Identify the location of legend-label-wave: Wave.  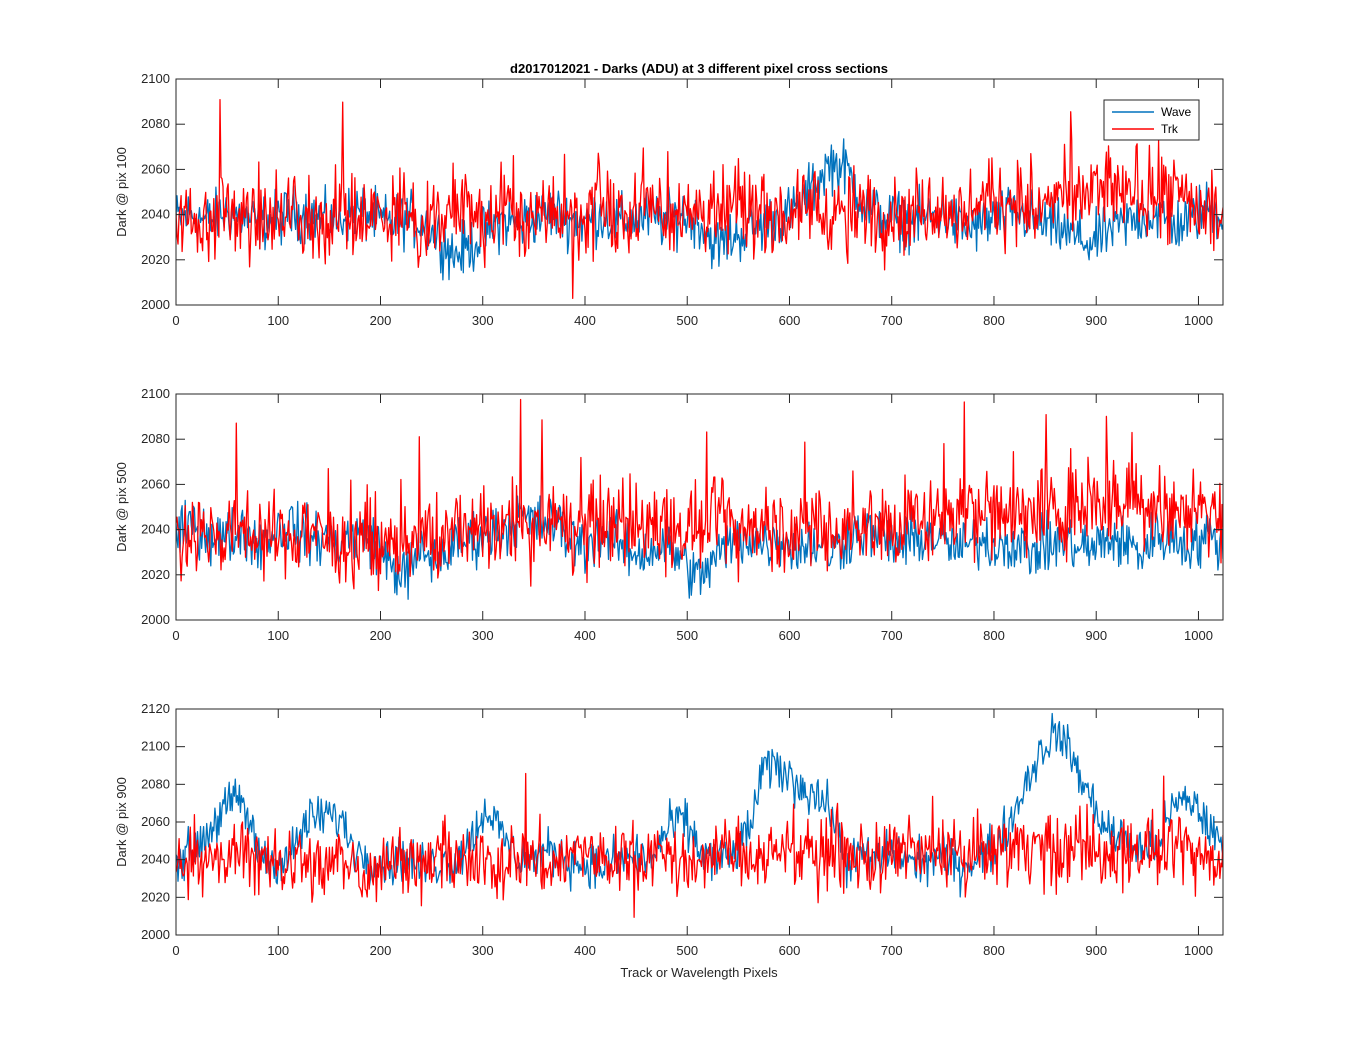
(1176, 112).